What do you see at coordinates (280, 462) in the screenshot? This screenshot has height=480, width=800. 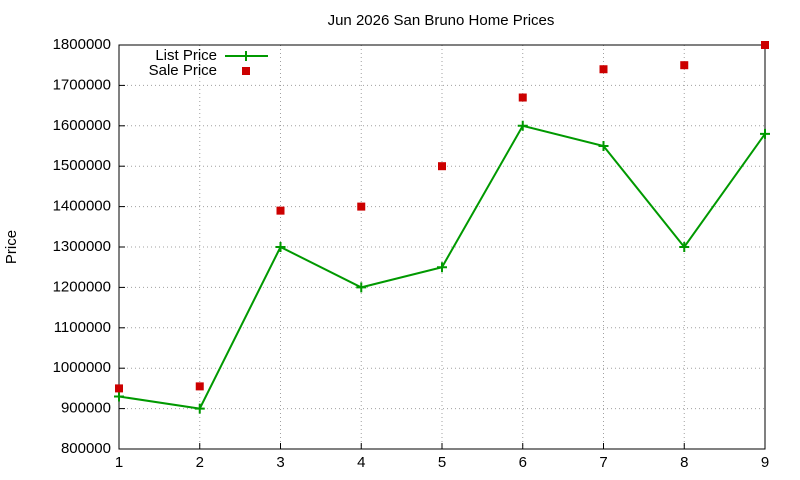 I see `x-tick-label: 3` at bounding box center [280, 462].